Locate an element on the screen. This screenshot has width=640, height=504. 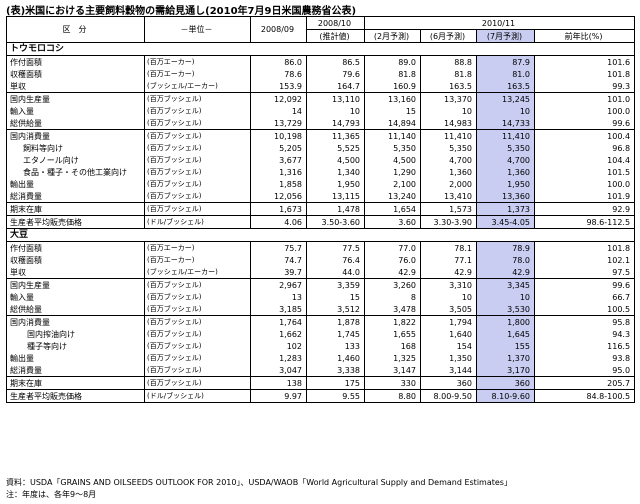
cell-value: 4.06 is located at coordinates (278, 222).